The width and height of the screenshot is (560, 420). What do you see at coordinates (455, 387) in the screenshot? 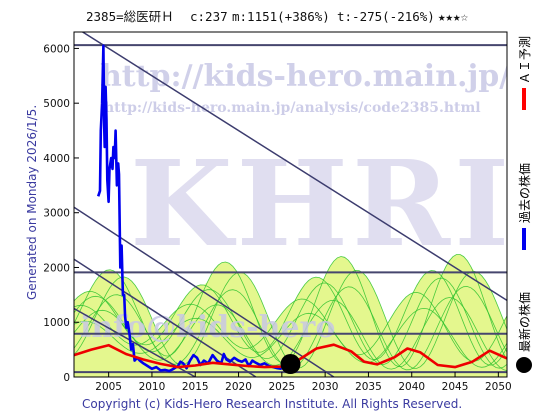
I see `x-tick-label: 2045` at bounding box center [455, 387].